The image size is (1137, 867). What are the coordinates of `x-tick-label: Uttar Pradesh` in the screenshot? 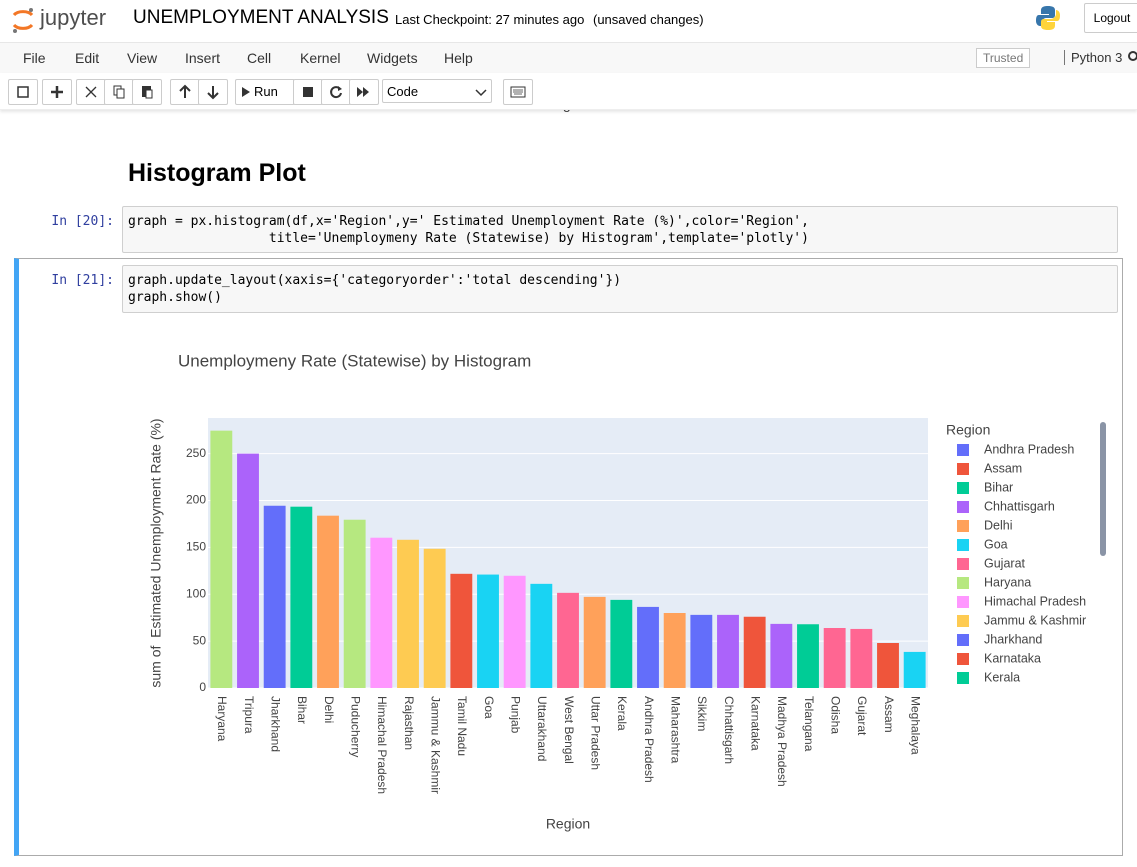 It's located at (595, 733).